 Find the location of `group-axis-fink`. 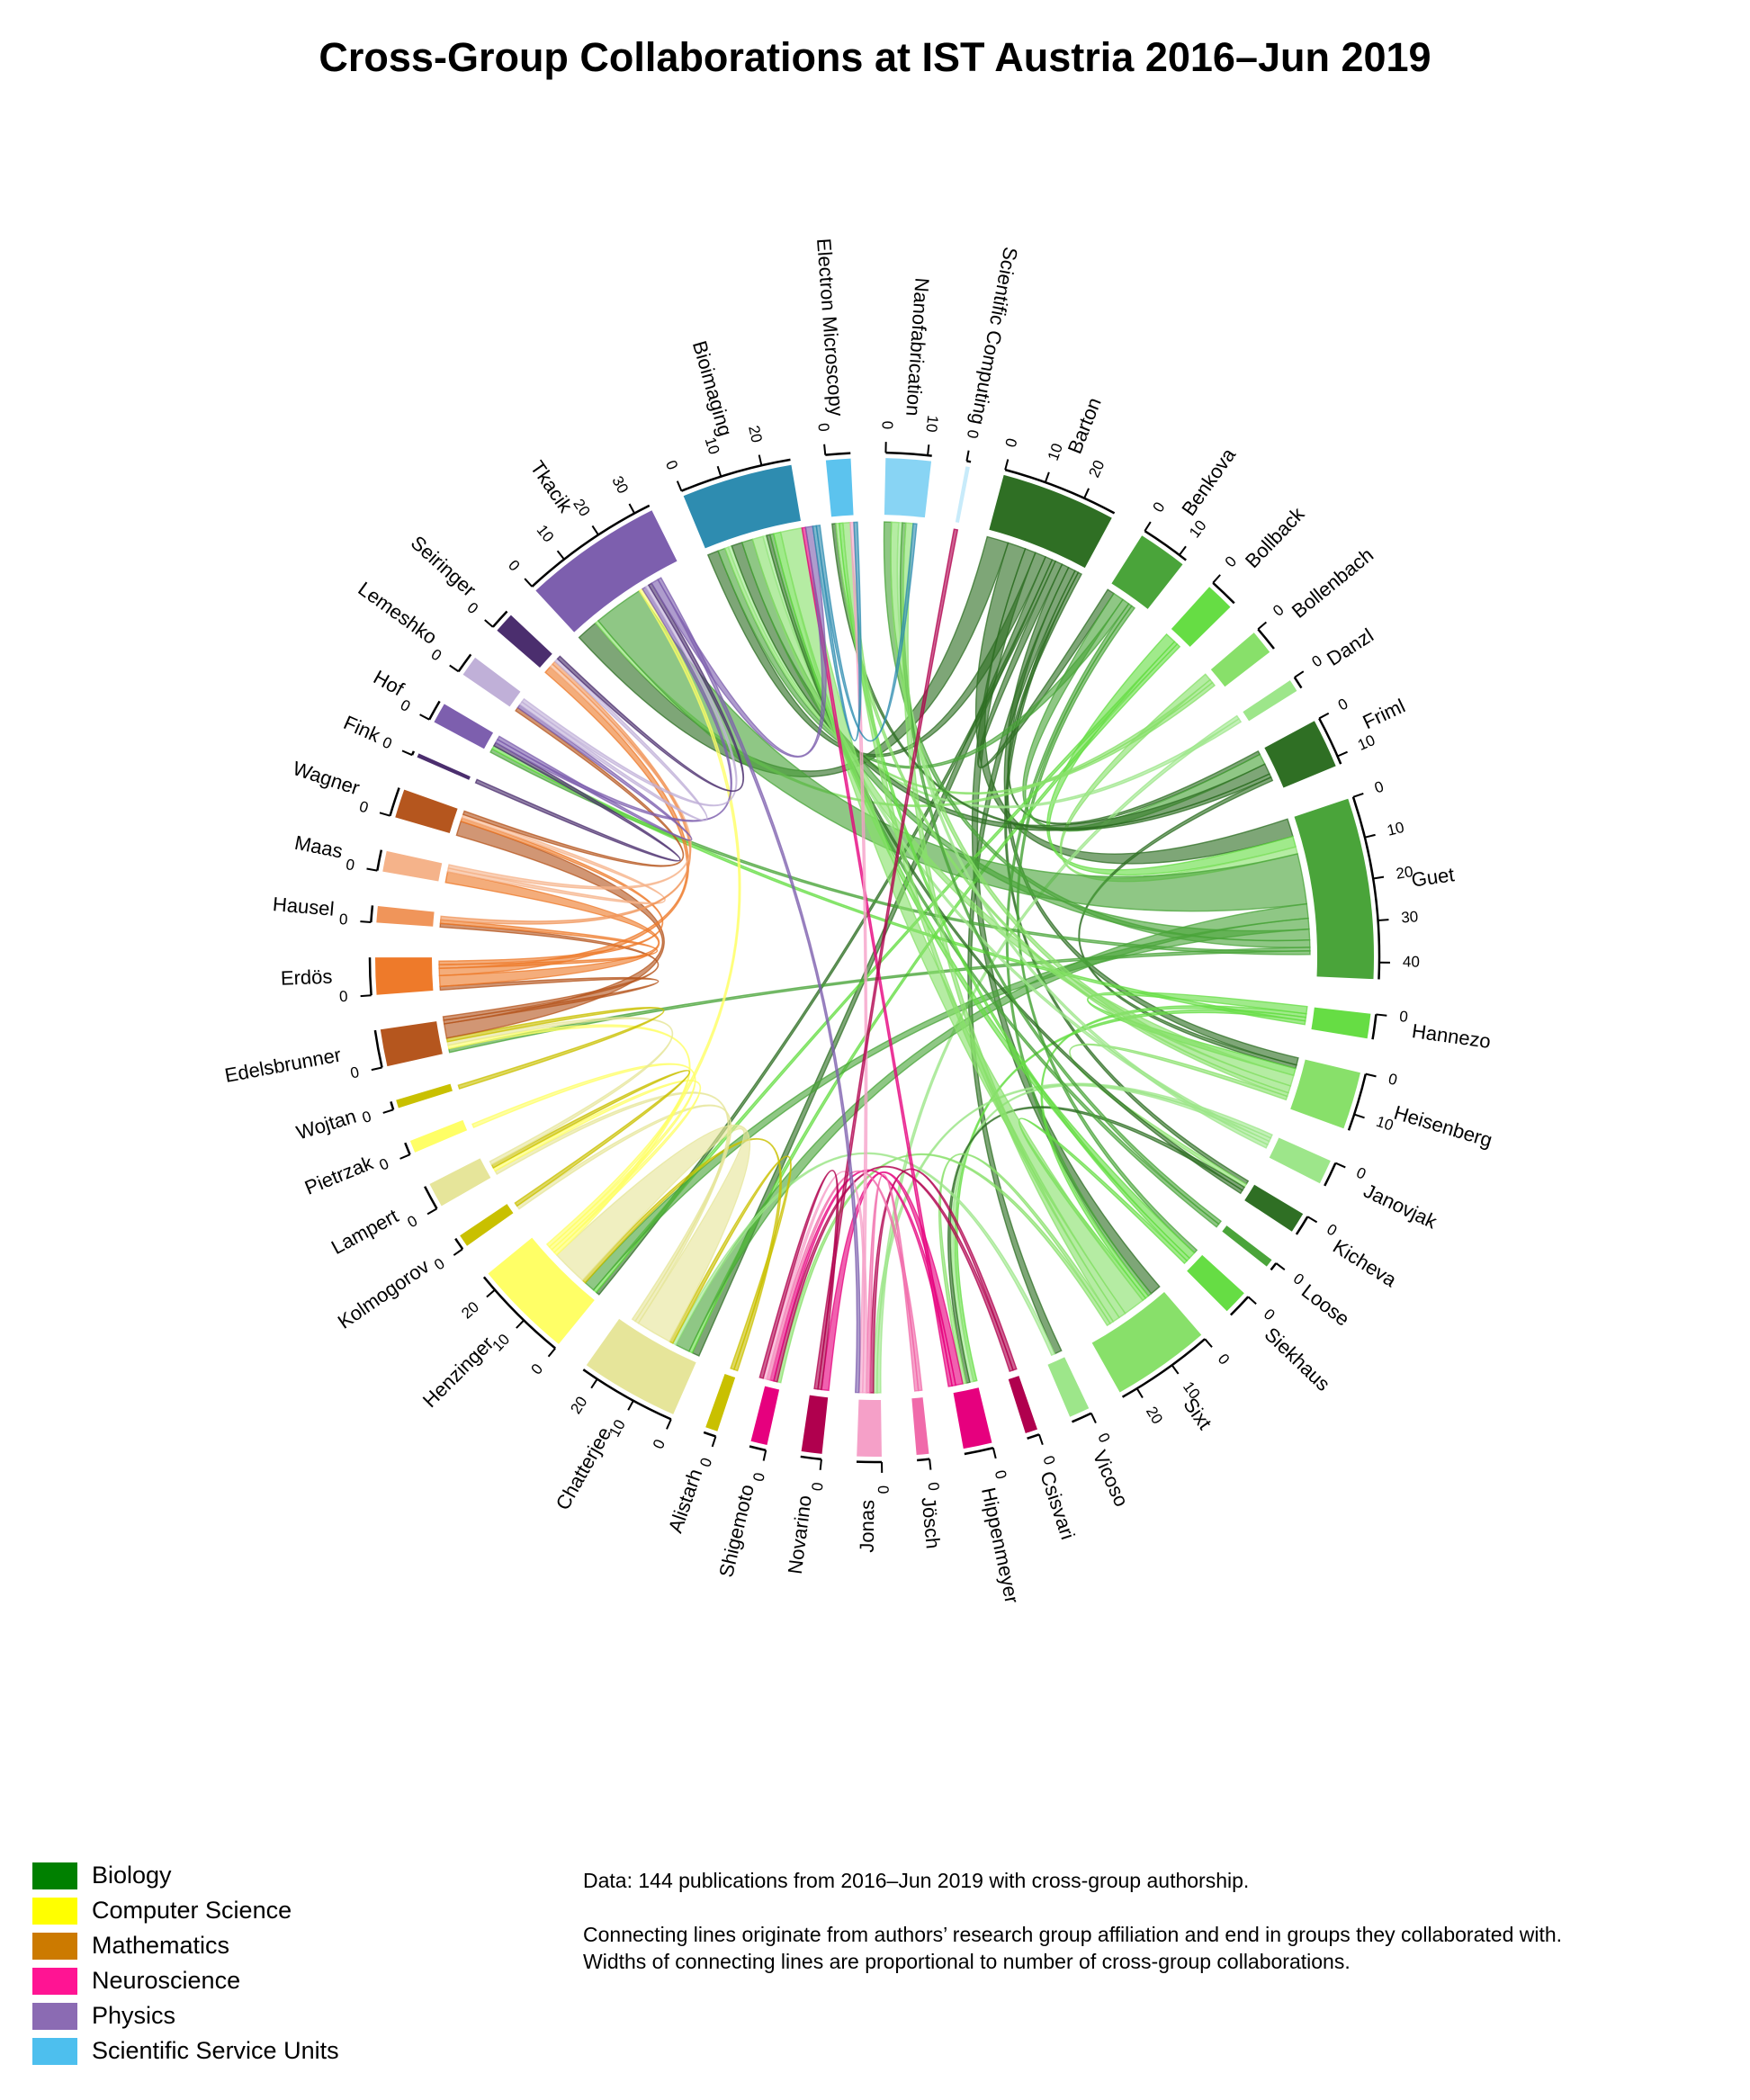

group-axis-fink is located at coordinates (413, 753).